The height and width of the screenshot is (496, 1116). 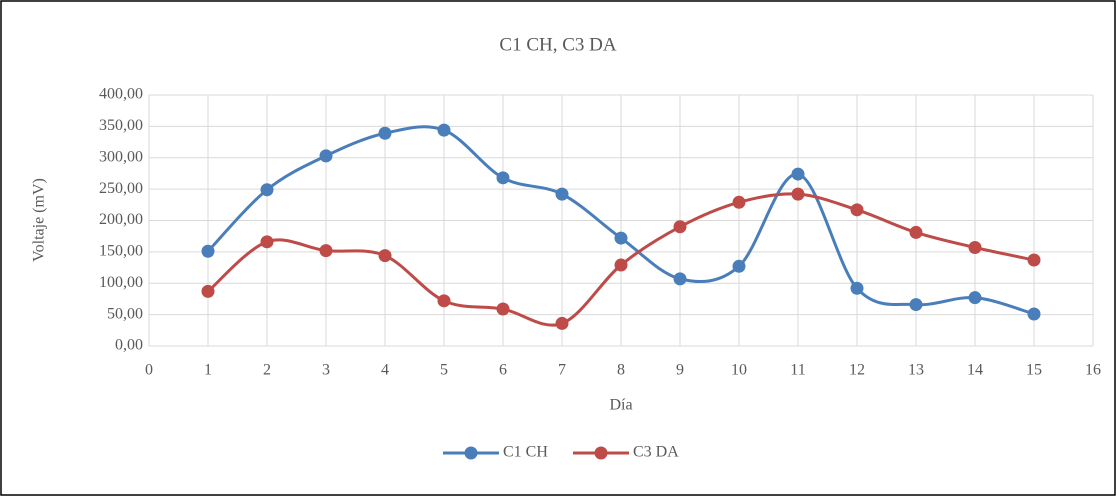 What do you see at coordinates (857, 370) in the screenshot?
I see `x-tick-label: 12` at bounding box center [857, 370].